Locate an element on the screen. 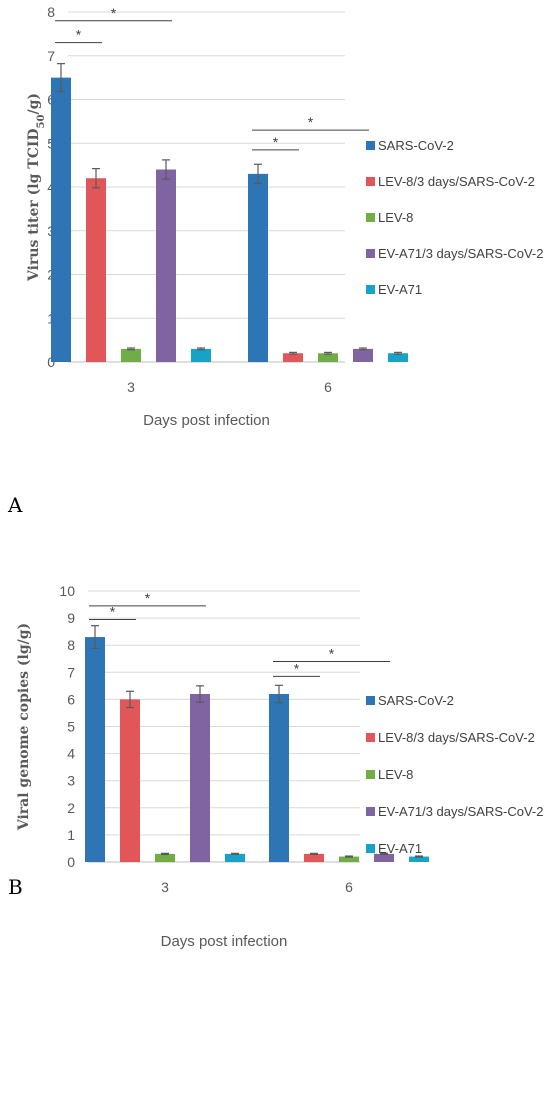 This screenshot has width=550, height=1102. y-axis-label-main: Virus titer (lg TCID is located at coordinates (34, 205).